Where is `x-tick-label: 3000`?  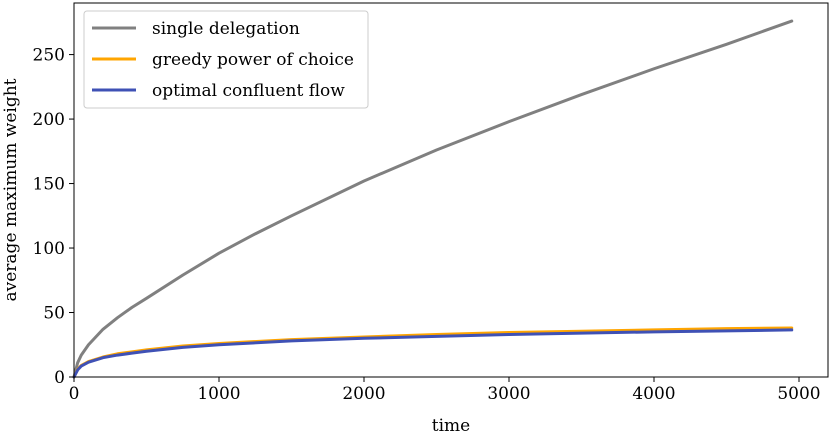
x-tick-label: 3000 is located at coordinates (508, 394).